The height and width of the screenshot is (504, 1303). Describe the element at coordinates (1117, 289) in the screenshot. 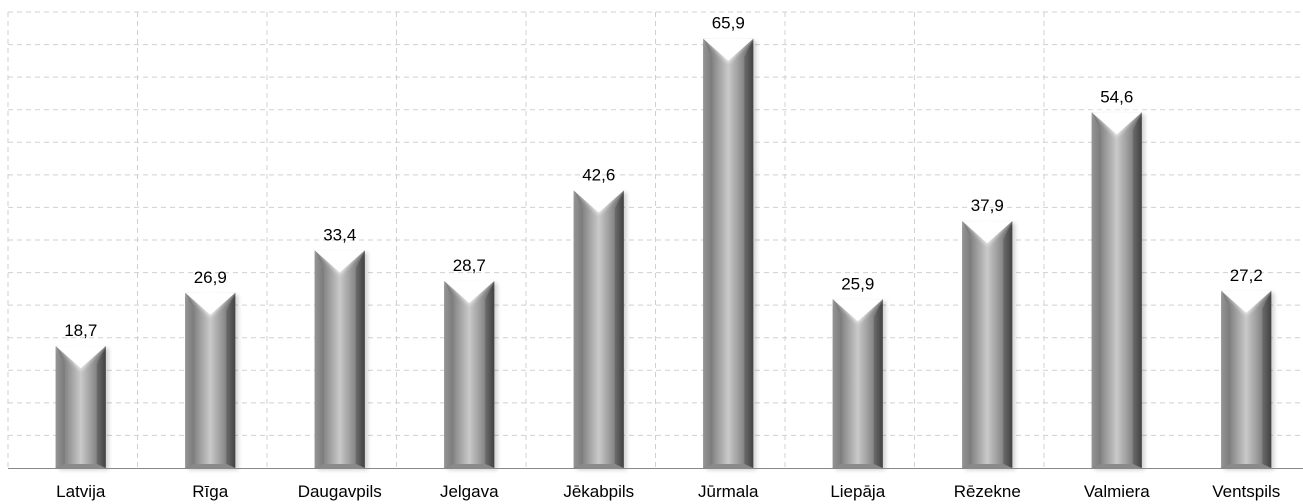

I see `bar-valmiera` at that location.